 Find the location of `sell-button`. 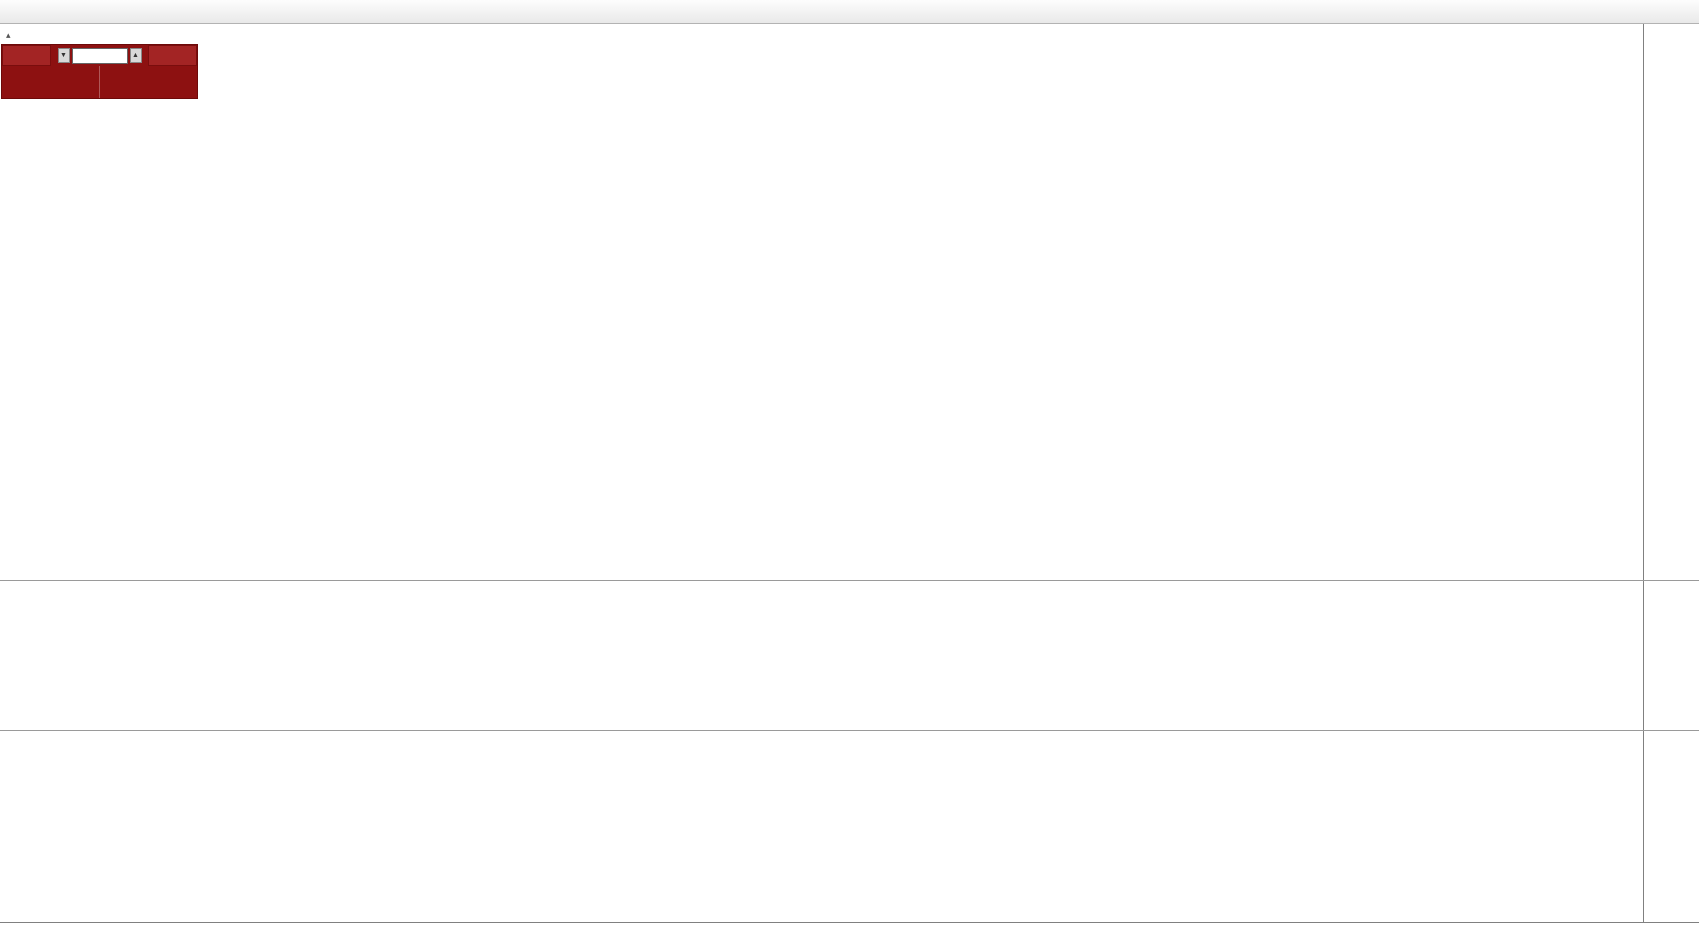

sell-button is located at coordinates (26, 55).